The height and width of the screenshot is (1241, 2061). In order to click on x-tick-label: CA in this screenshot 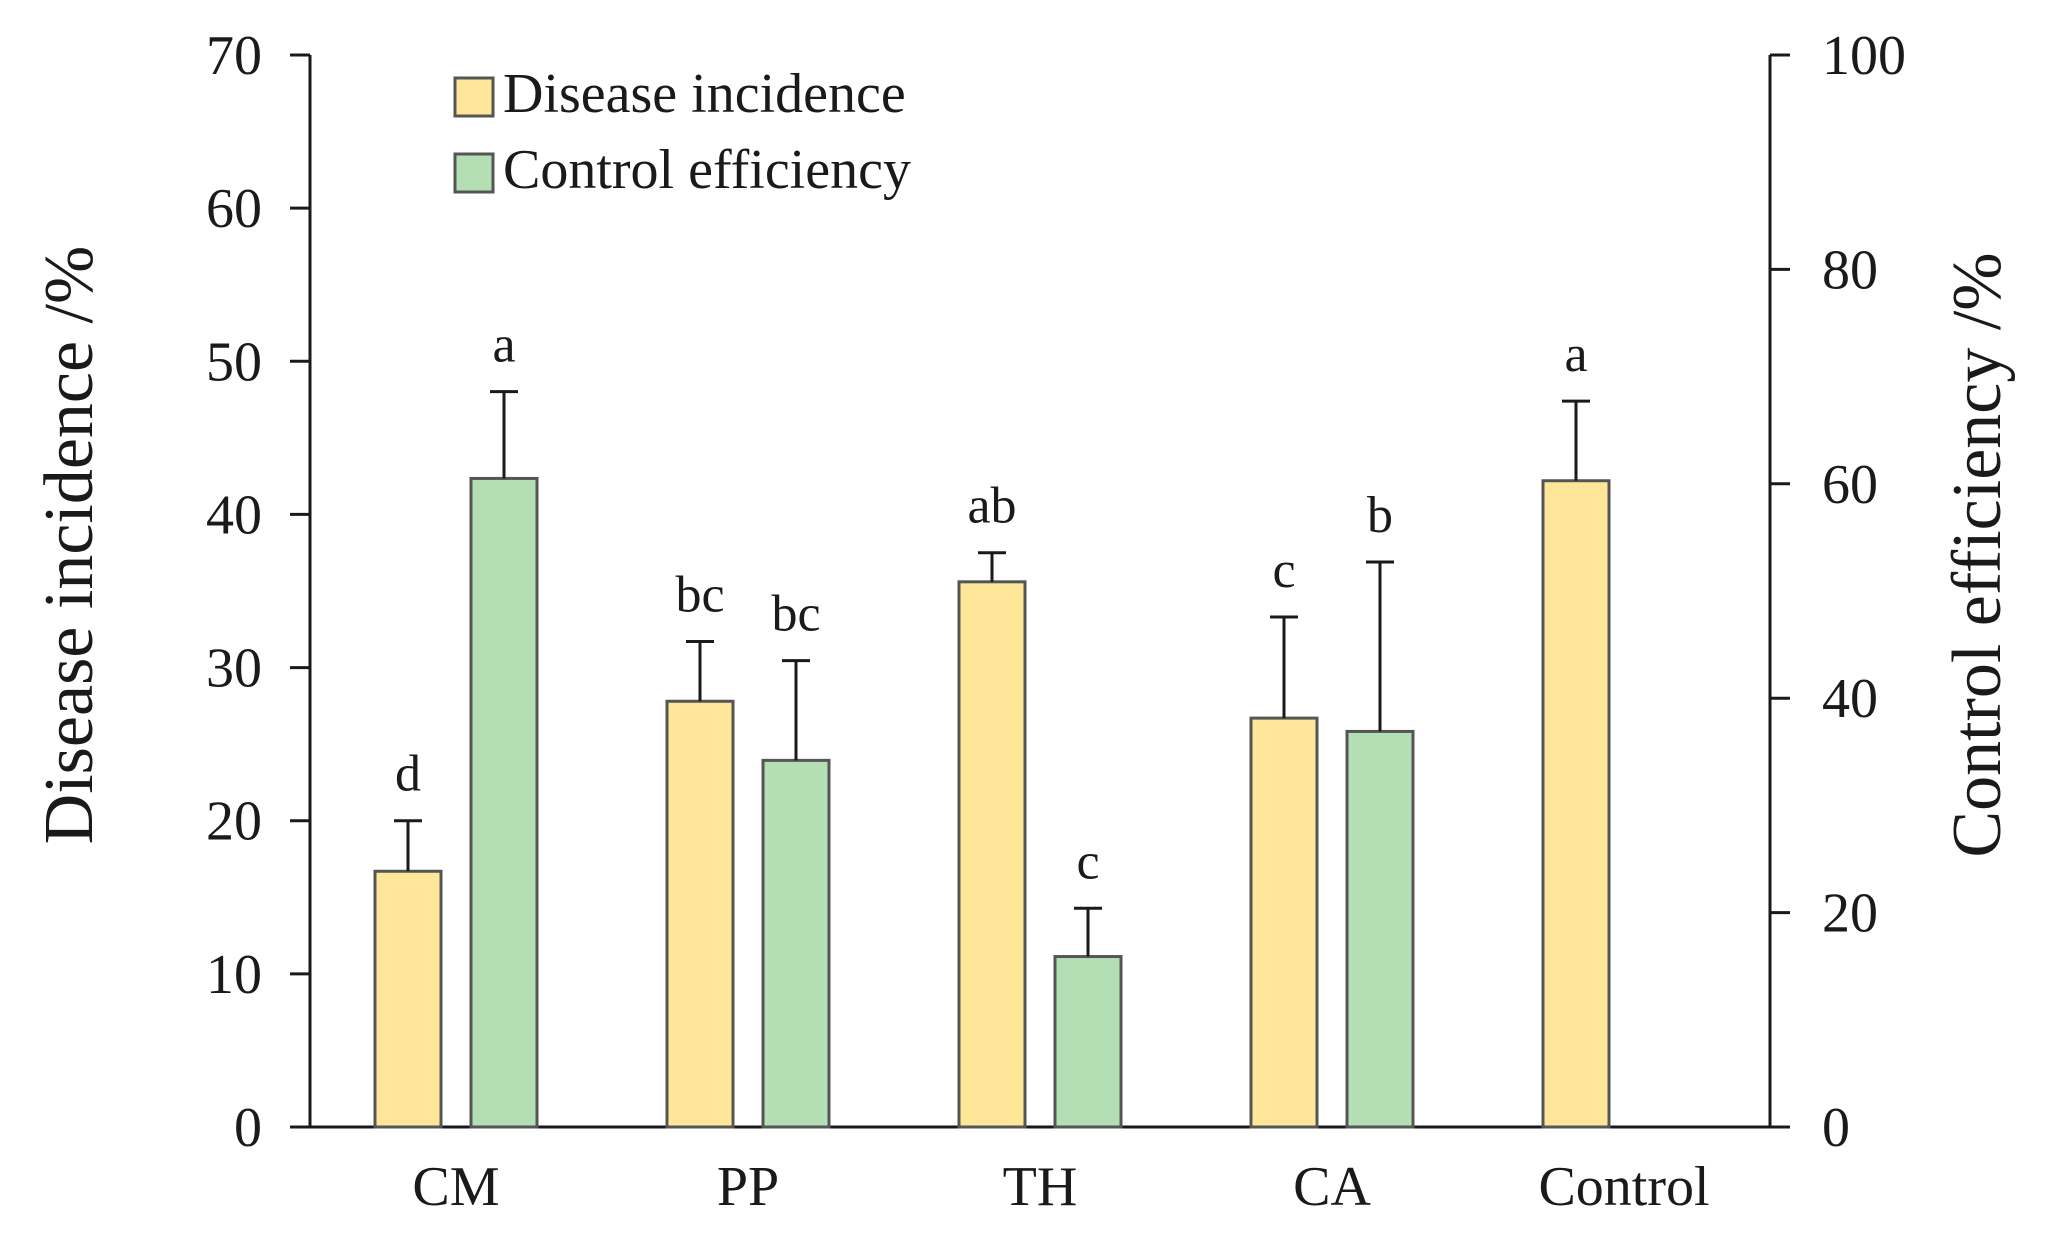, I will do `click(1332, 1187)`.